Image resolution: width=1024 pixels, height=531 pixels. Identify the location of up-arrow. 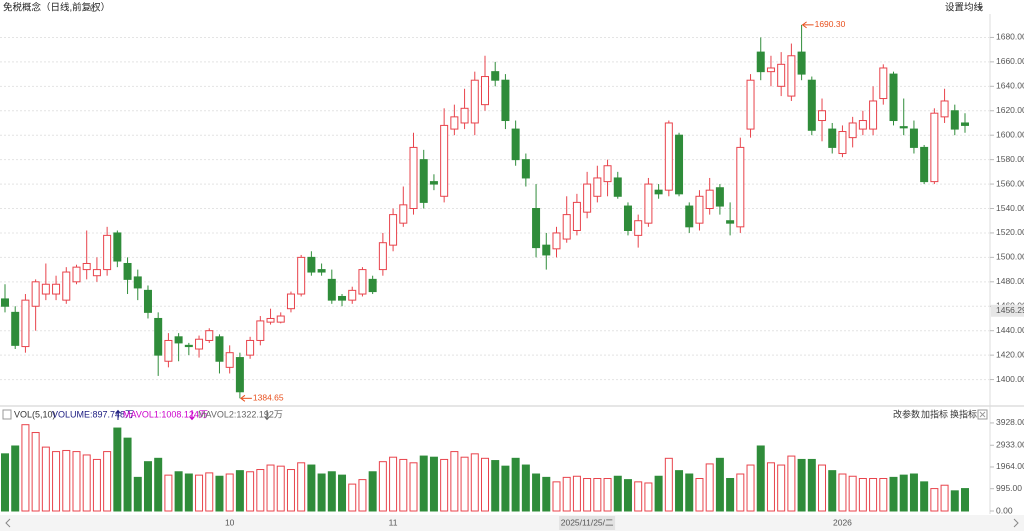
(118, 414).